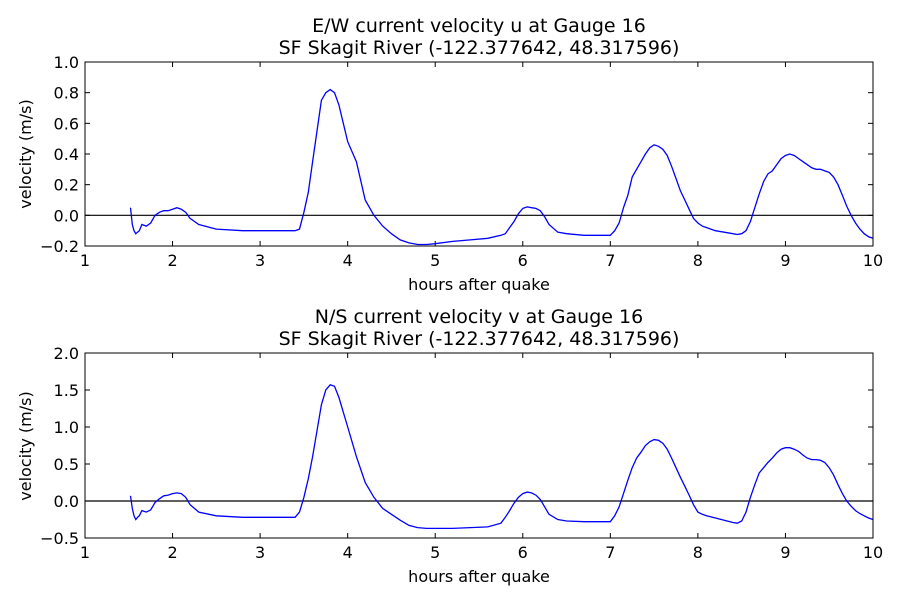  I want to click on y-tick-label: −0.5, so click(59, 538).